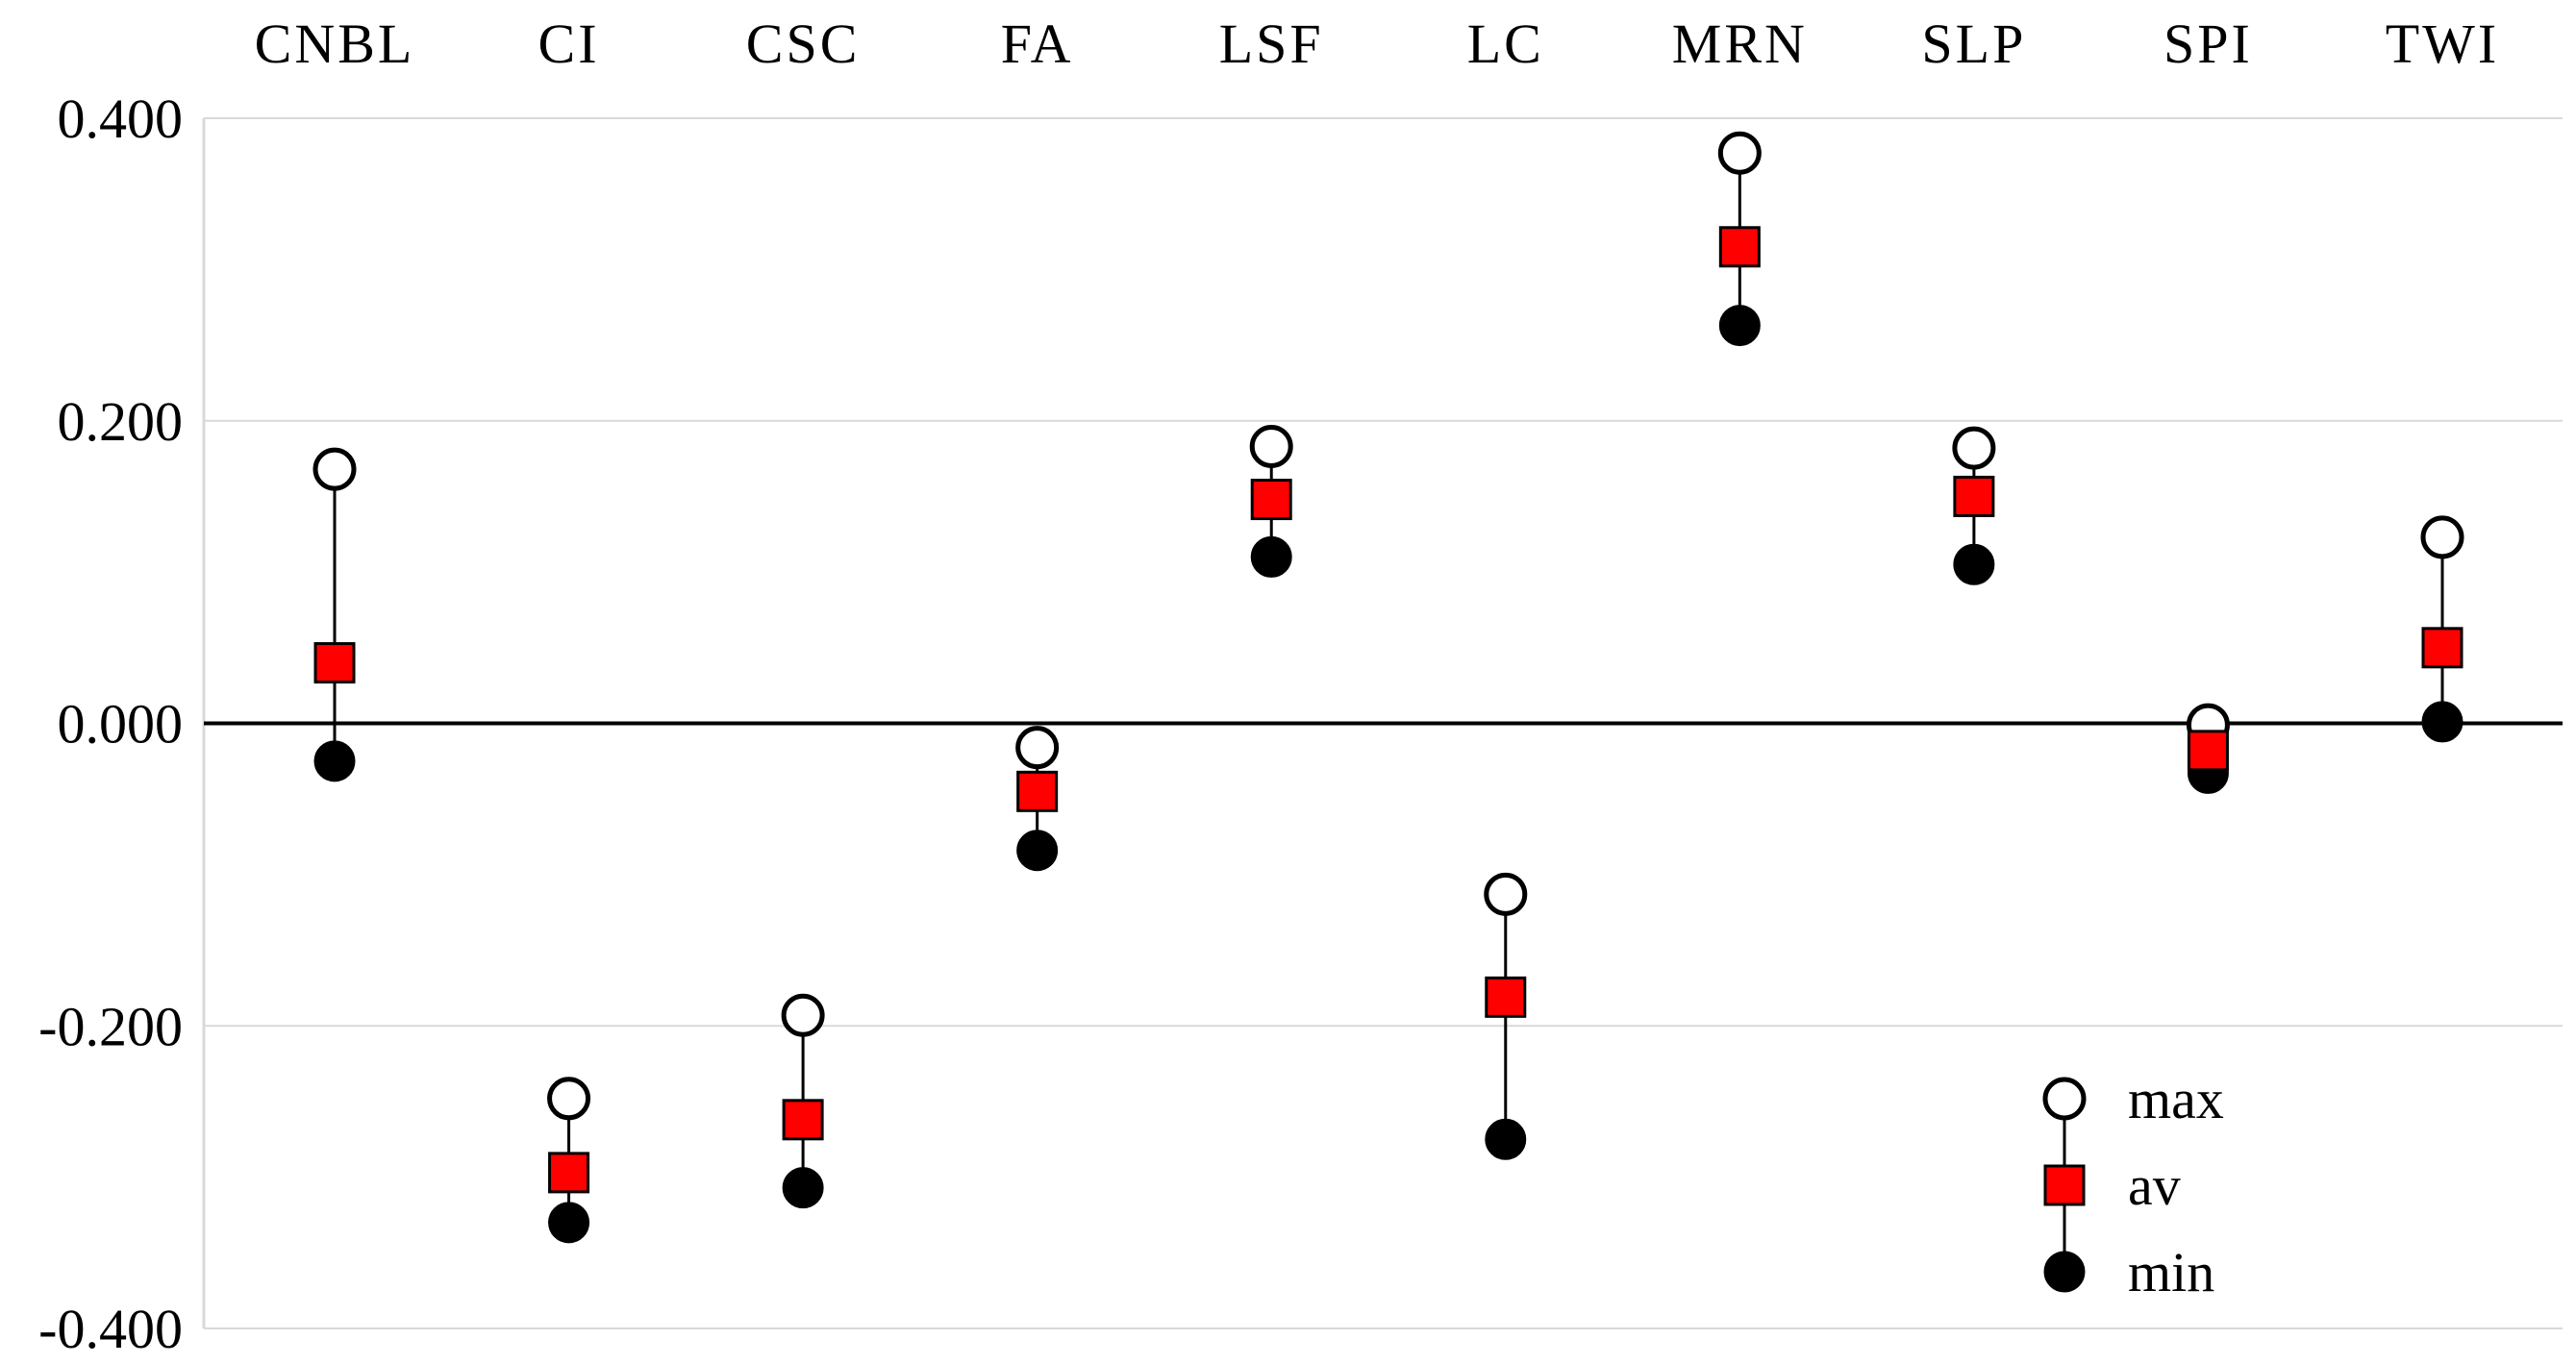 This screenshot has height=1364, width=2576. What do you see at coordinates (2064, 1099) in the screenshot?
I see `legend-max-marker` at bounding box center [2064, 1099].